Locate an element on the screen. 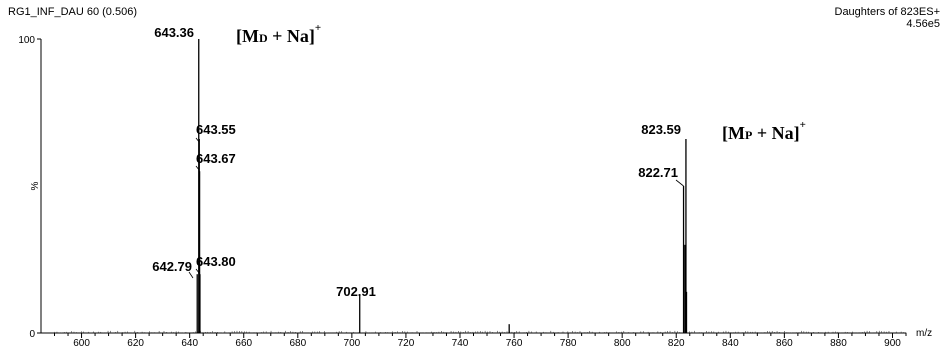  x-tick-label-12: 840 is located at coordinates (730, 343).